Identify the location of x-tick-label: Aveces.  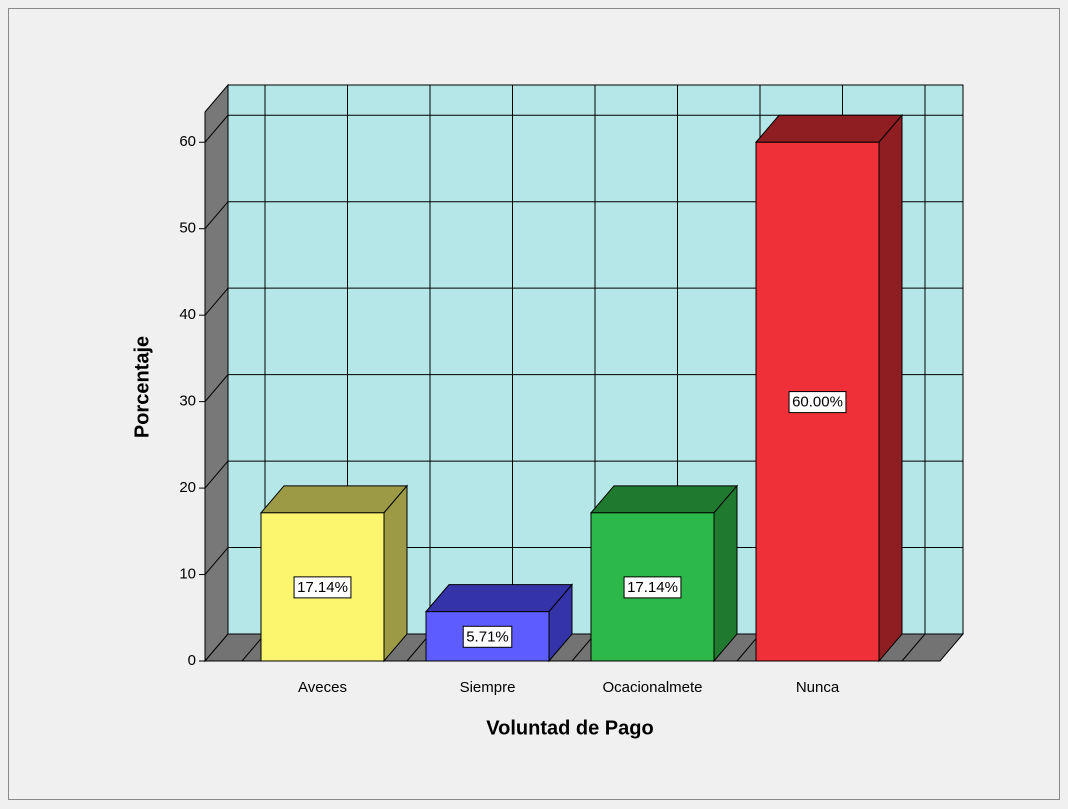
(322, 687).